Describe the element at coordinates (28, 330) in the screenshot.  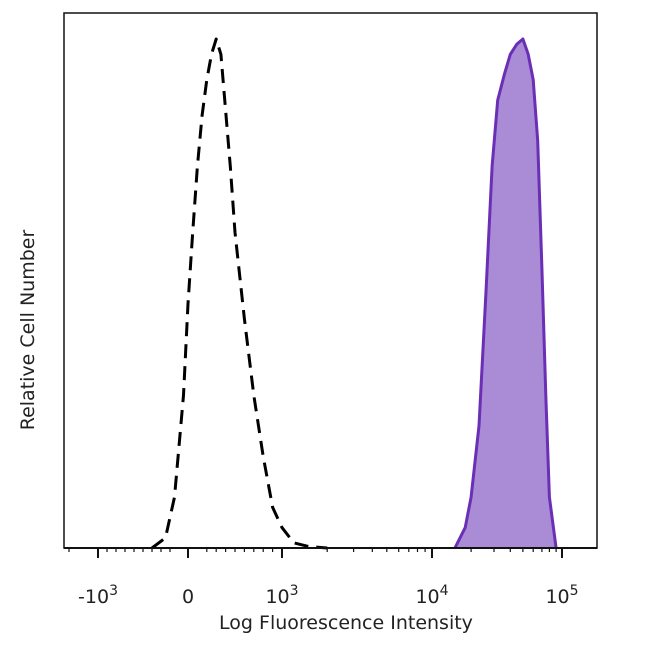
I see `y-axis-title: Relative Cell Number` at that location.